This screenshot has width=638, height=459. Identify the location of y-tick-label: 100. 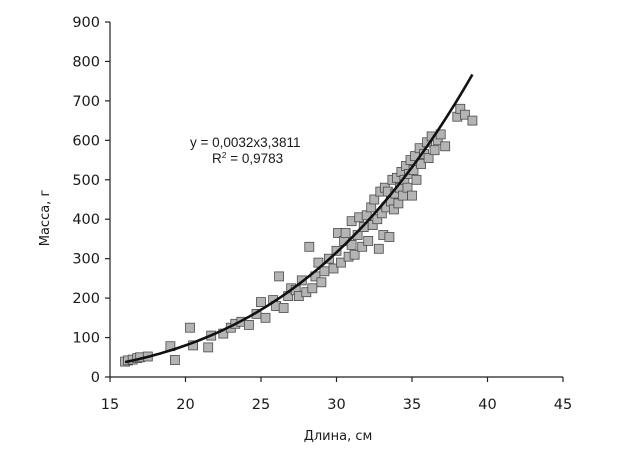
(86, 339).